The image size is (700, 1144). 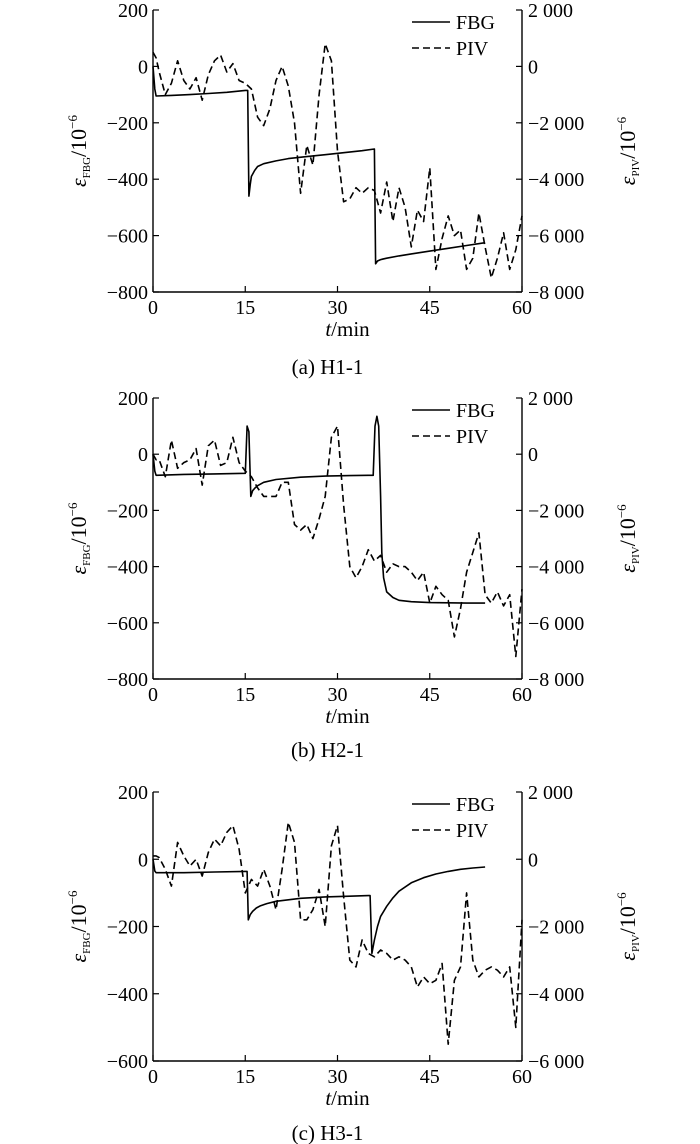 I want to click on panel-caption: (b) H2-1, so click(x=327, y=750).